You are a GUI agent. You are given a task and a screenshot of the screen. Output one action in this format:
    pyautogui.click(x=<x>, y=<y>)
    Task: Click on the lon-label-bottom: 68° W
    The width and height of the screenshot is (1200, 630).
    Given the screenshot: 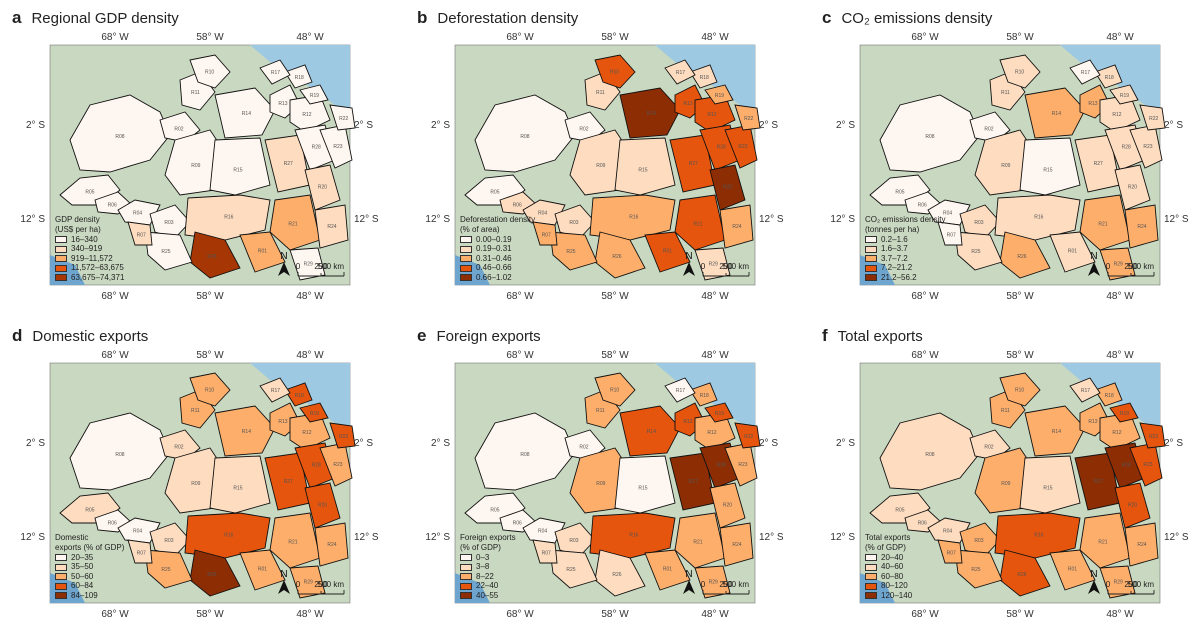 What is the action you would take?
    pyautogui.click(x=520, y=614)
    